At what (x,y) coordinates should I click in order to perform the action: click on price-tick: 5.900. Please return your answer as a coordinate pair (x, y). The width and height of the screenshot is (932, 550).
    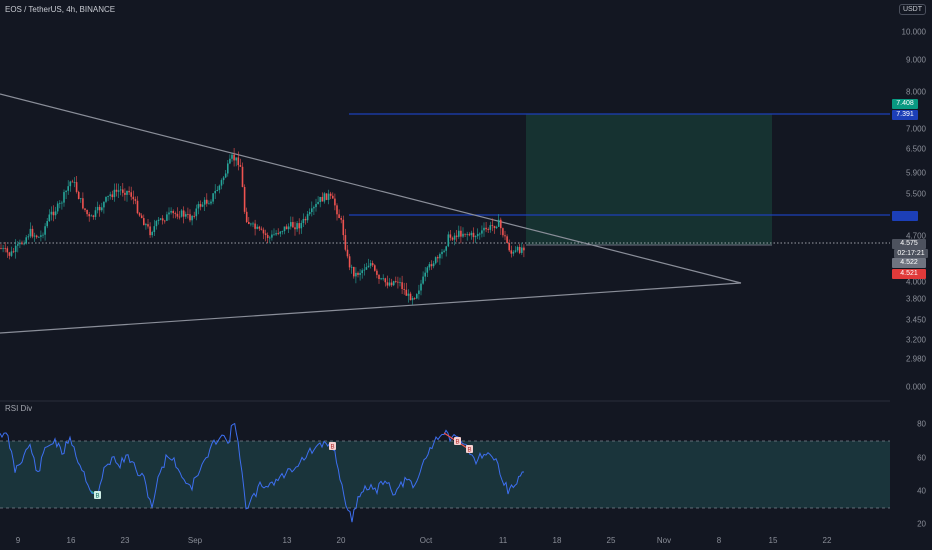
    Looking at the image, I should click on (915, 173).